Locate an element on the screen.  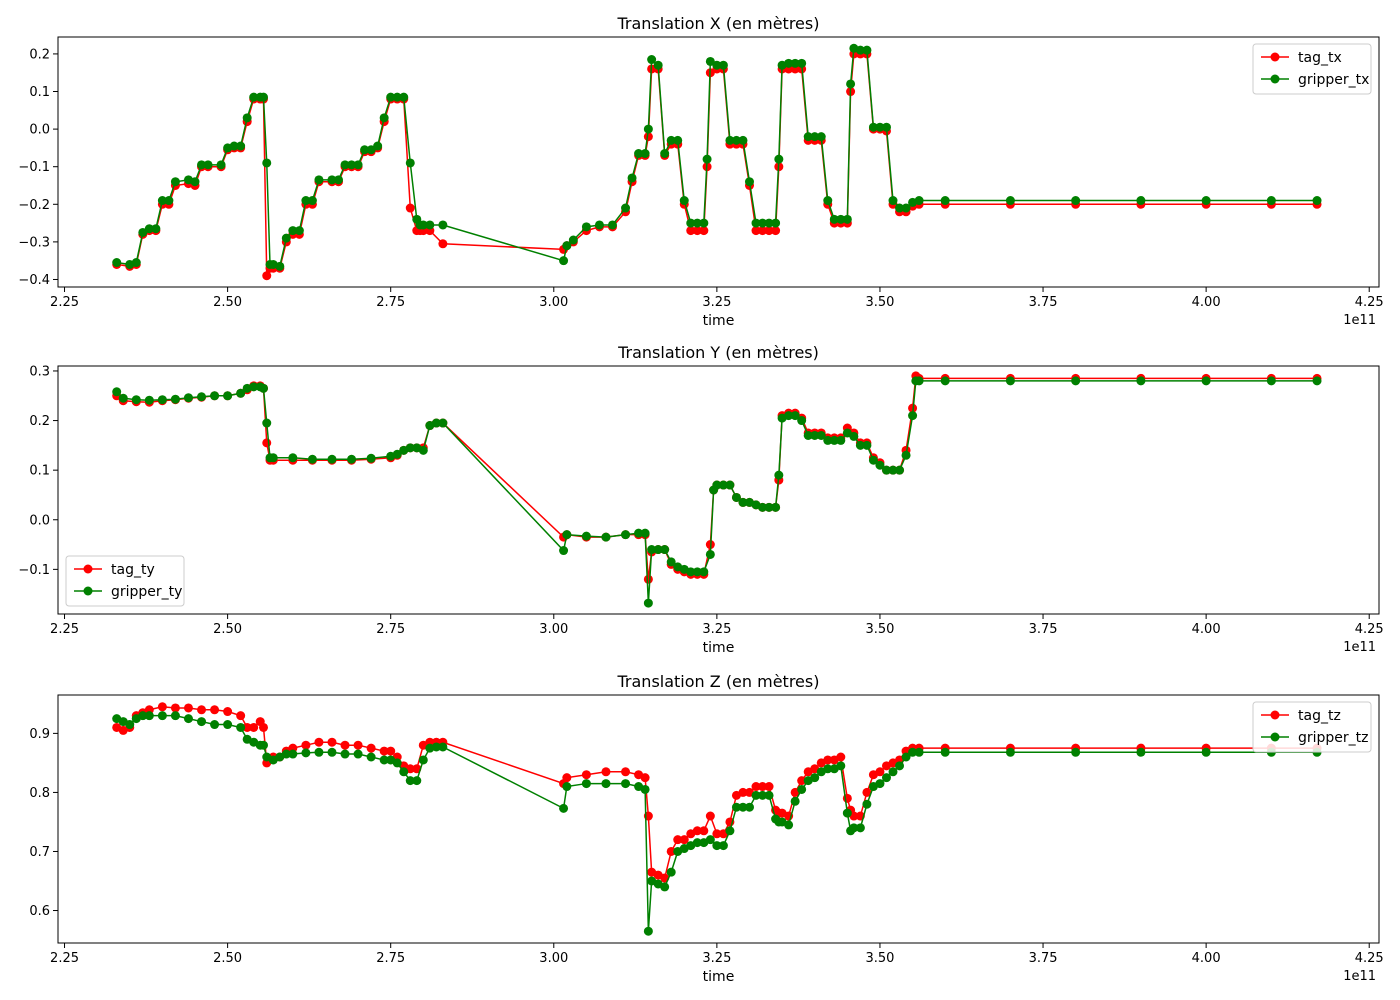
y-tick-label: −0.4 is located at coordinates (34, 280).